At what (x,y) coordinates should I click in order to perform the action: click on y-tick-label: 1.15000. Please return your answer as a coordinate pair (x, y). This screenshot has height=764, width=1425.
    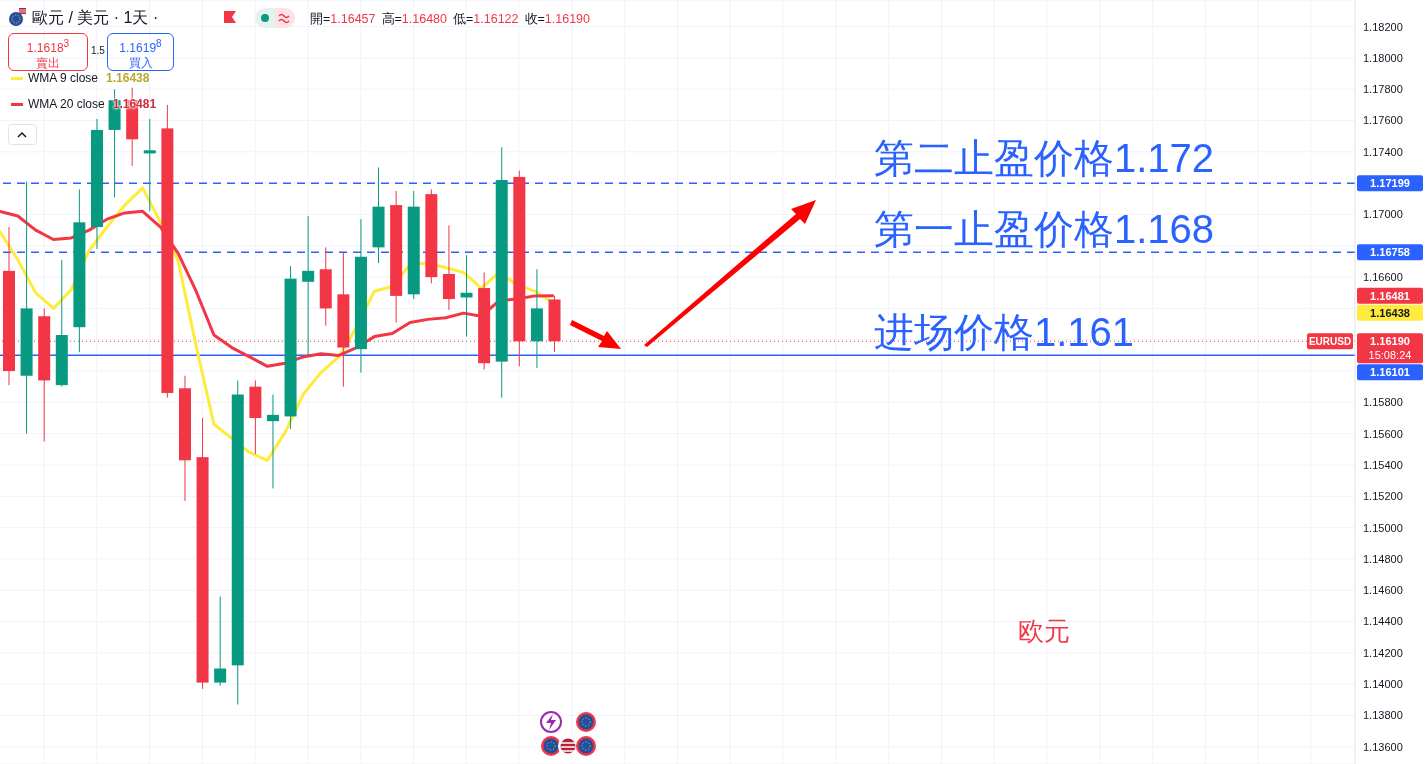
    Looking at the image, I should click on (1383, 527).